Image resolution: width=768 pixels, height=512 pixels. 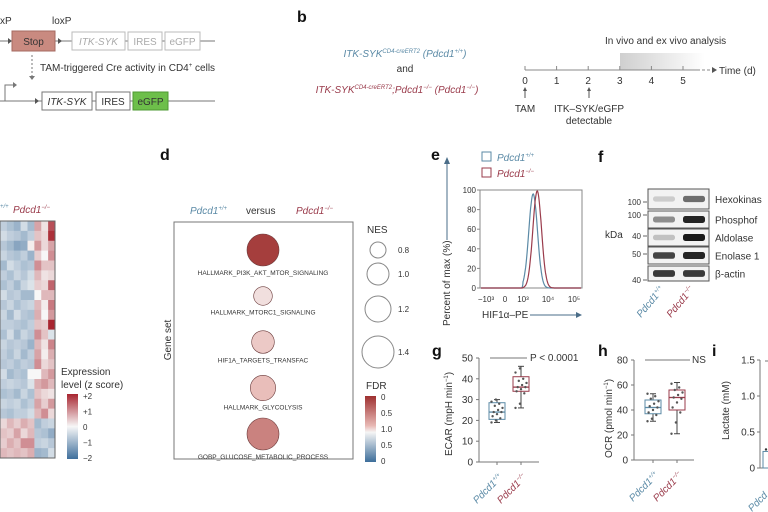 I want to click on protein-label: Aldolase, so click(x=734, y=239).